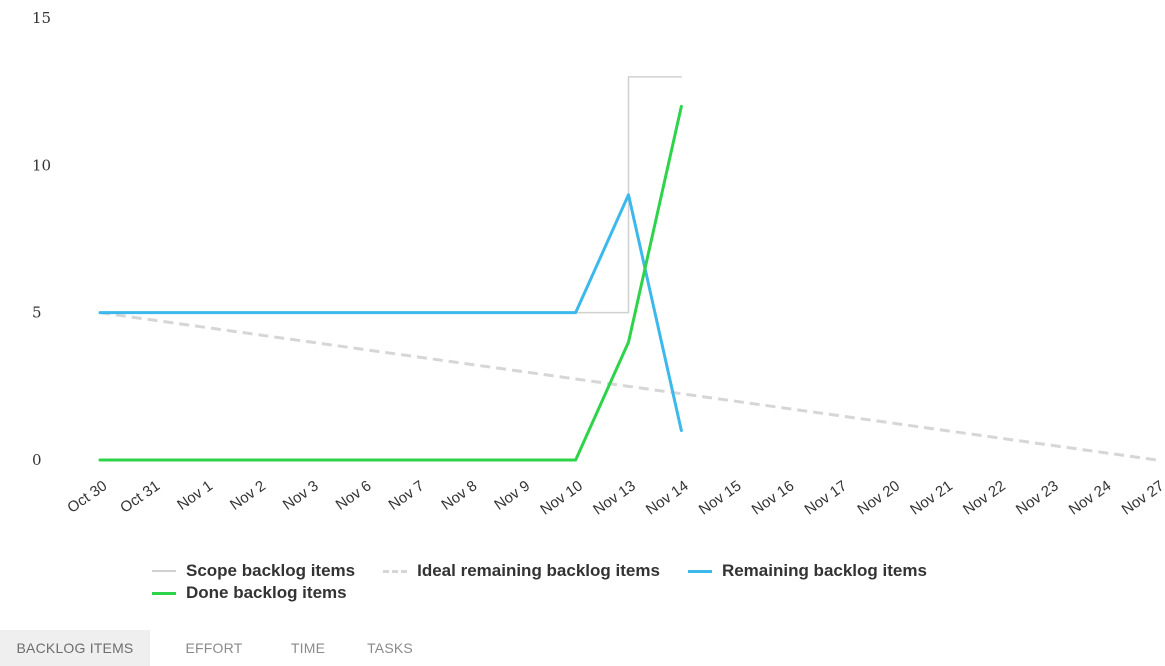 The width and height of the screenshot is (1165, 666). Describe the element at coordinates (826, 497) in the screenshot. I see `x-tick-label: Nov 17` at that location.